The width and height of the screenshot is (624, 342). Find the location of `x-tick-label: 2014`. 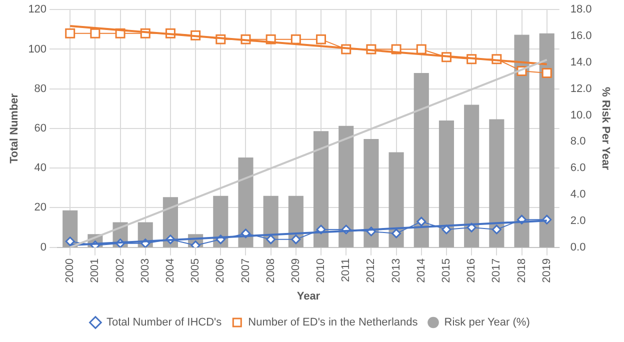

x-tick-label: 2014 is located at coordinates (421, 270).